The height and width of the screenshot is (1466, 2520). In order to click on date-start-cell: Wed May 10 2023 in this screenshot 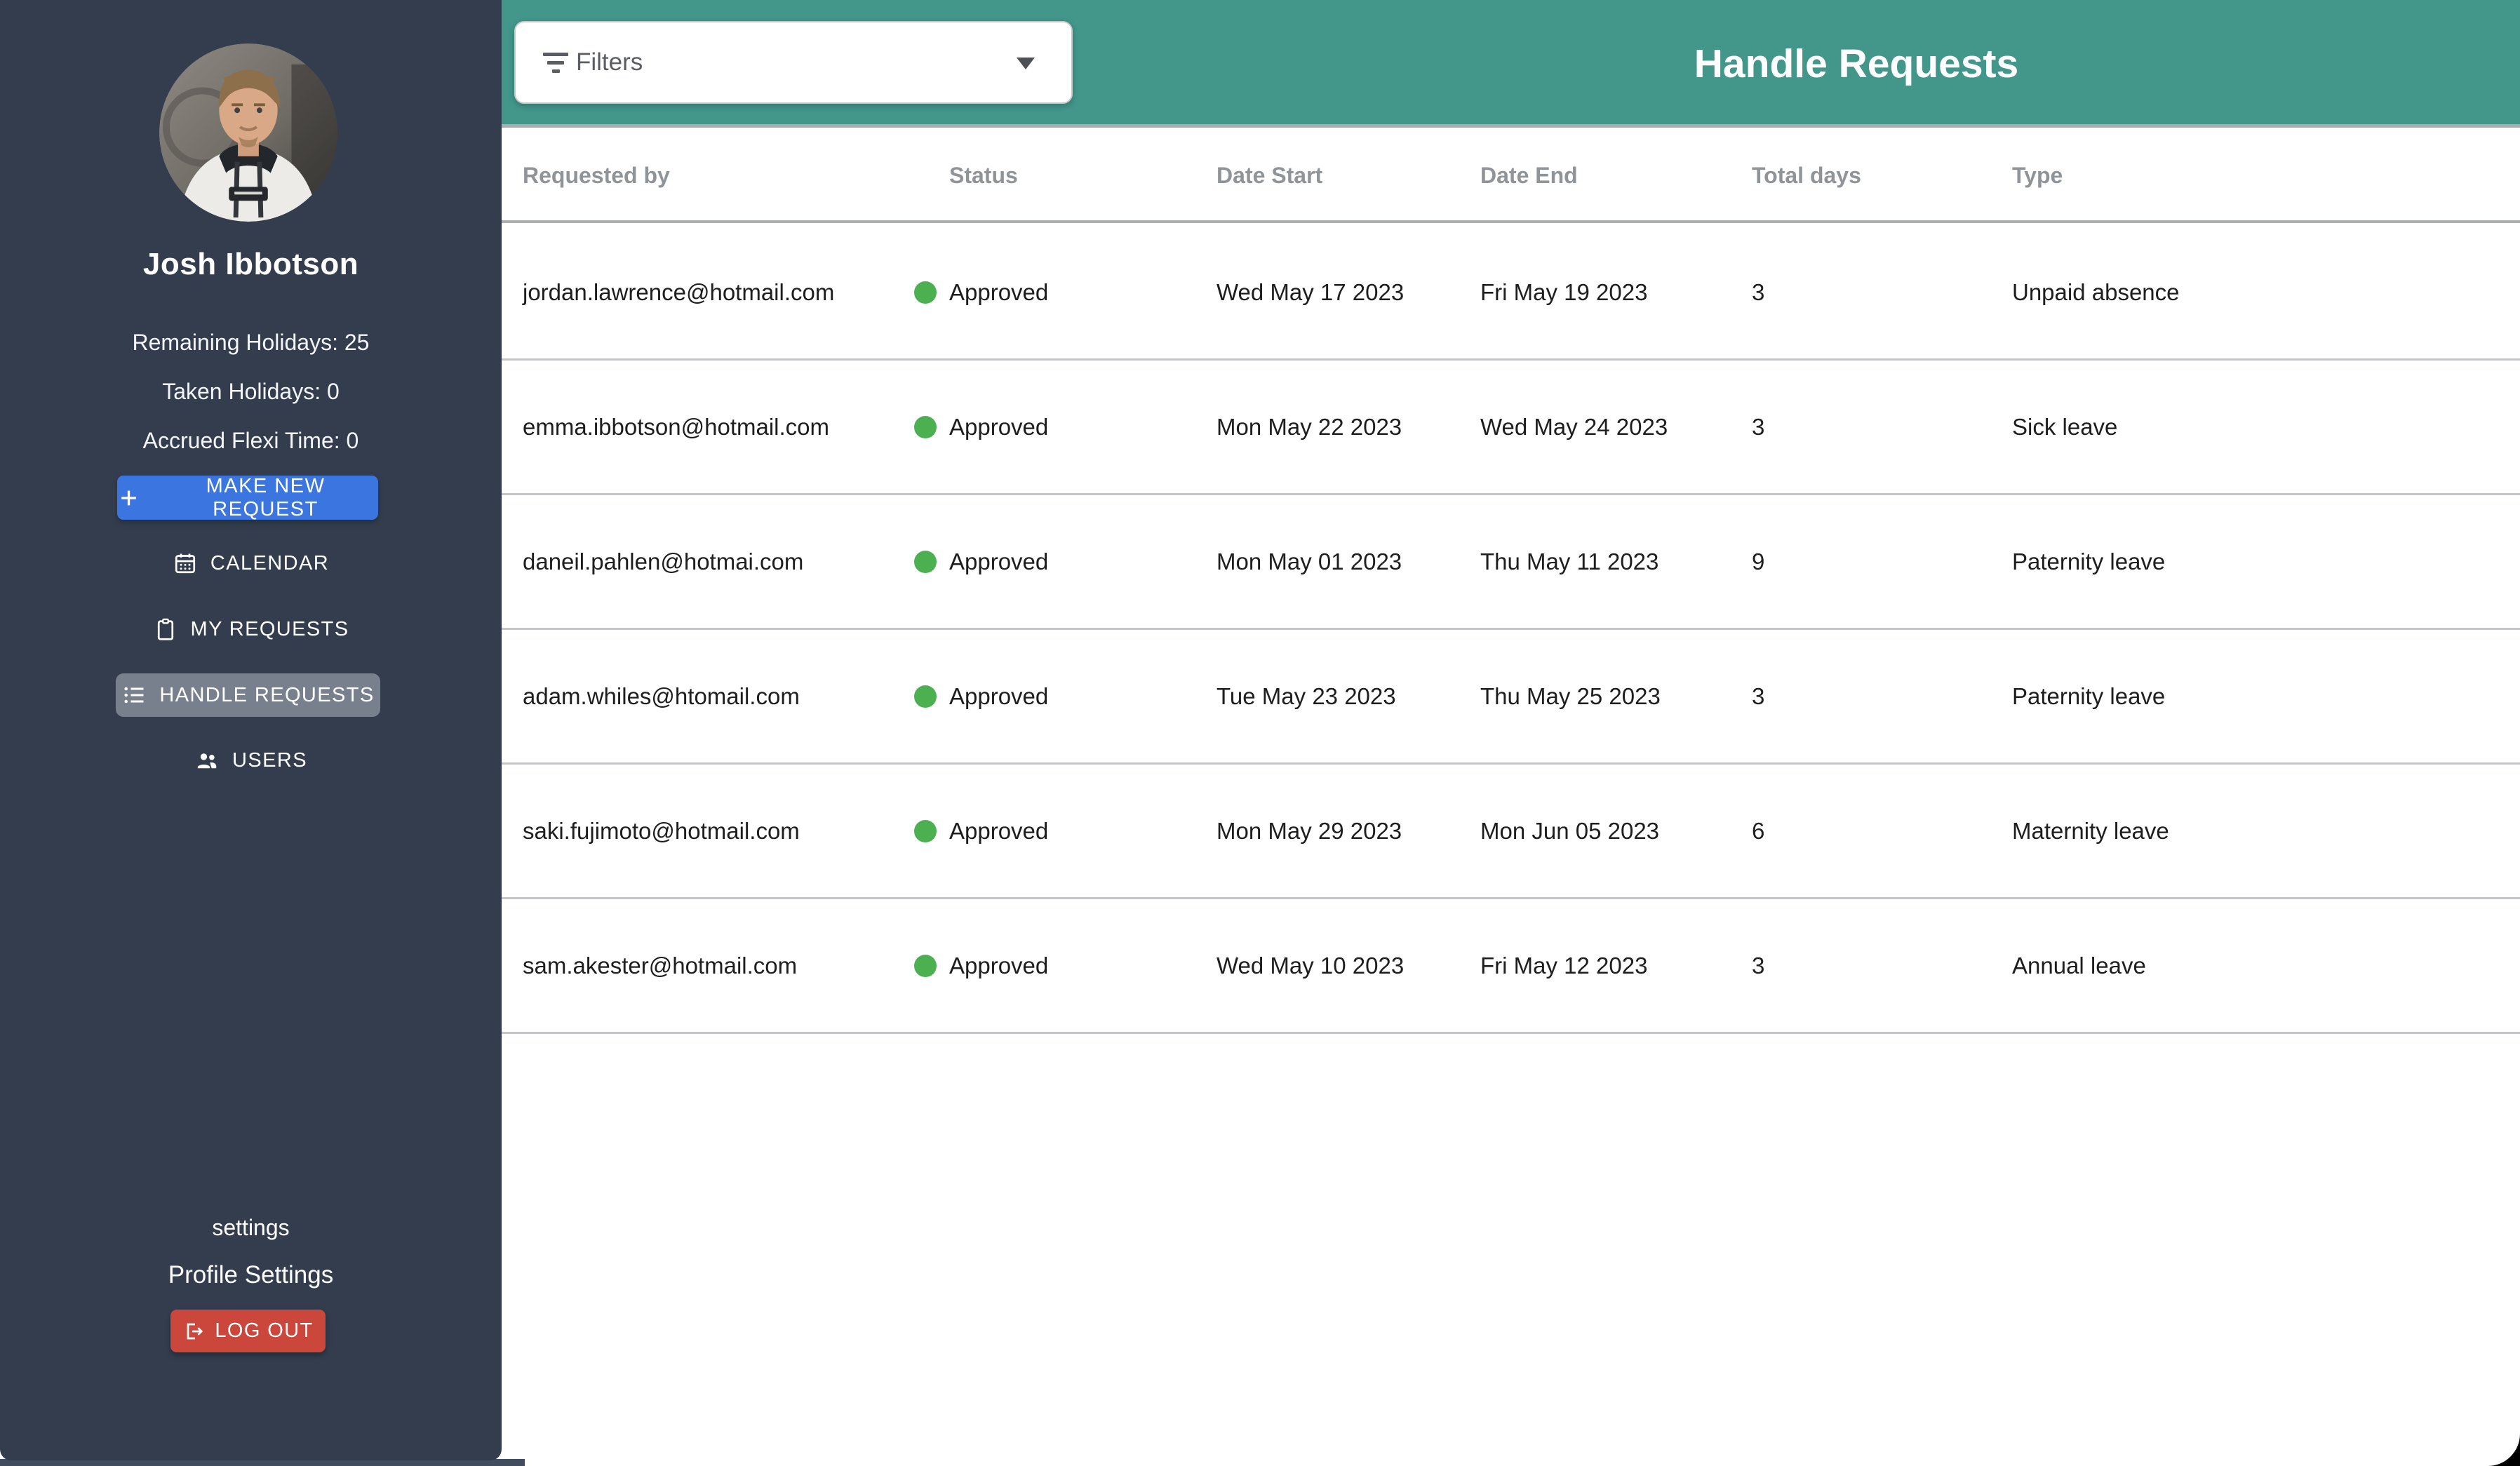, I will do `click(1311, 966)`.